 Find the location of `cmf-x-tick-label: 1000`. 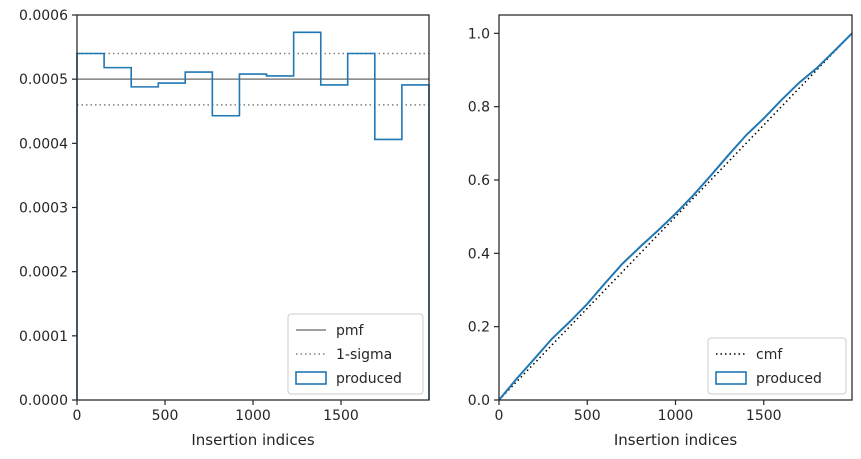

cmf-x-tick-label: 1000 is located at coordinates (676, 416).